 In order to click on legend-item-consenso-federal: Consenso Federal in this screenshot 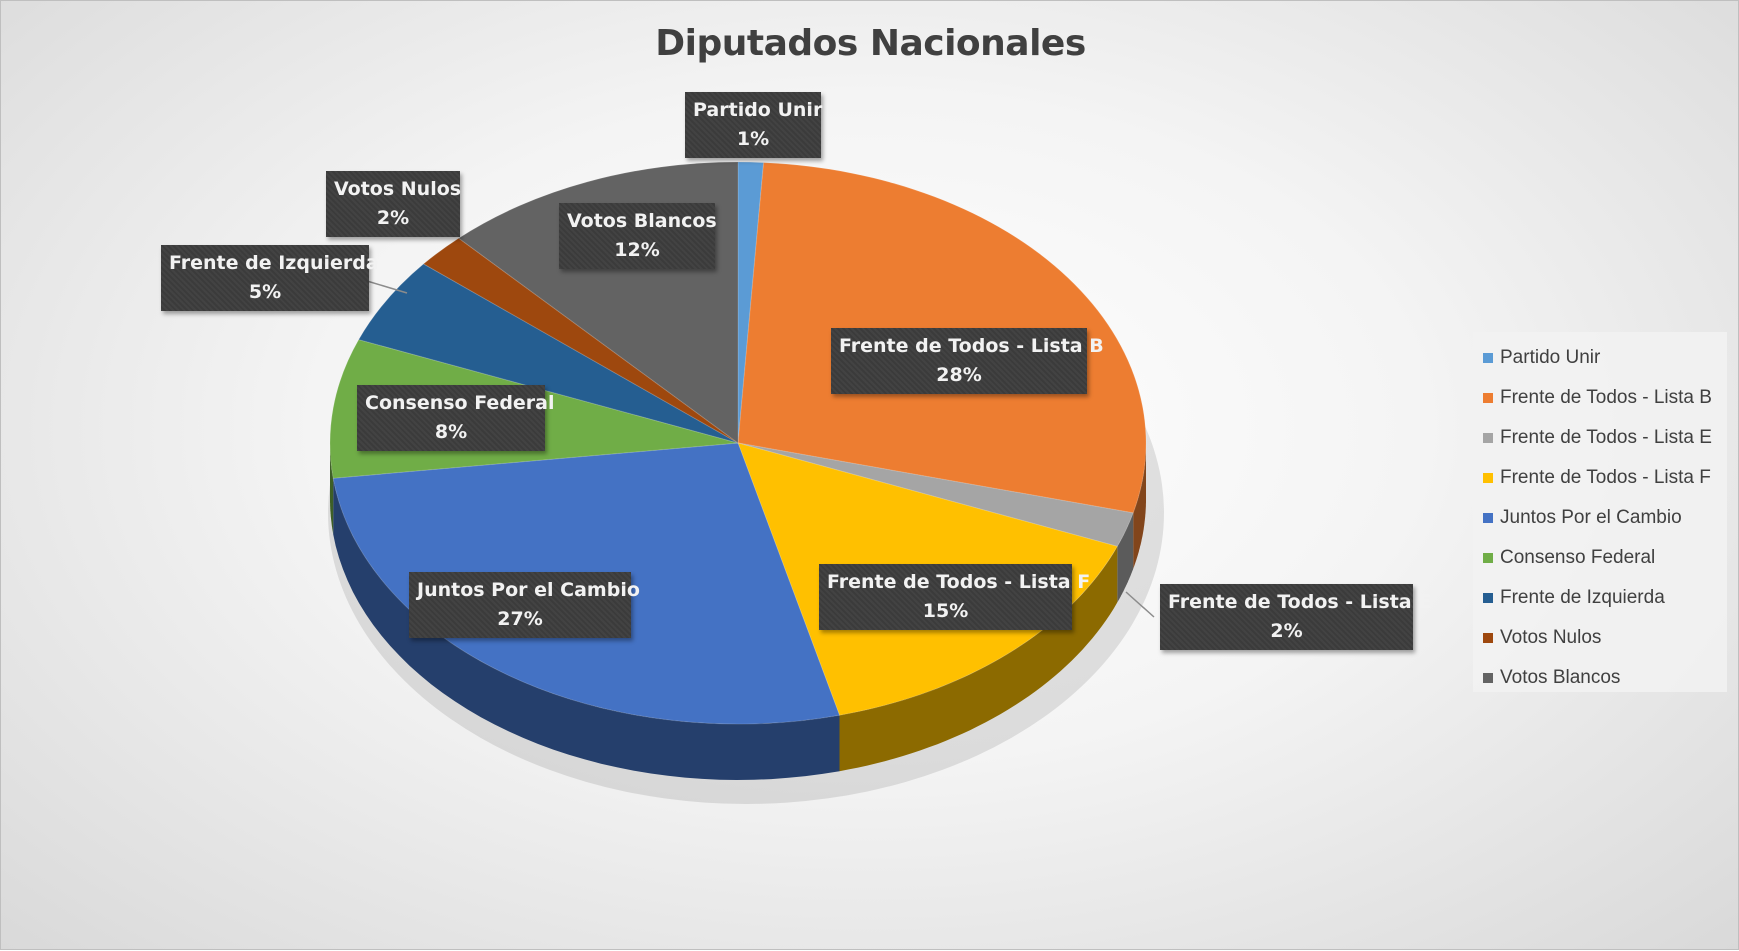, I will do `click(1600, 558)`.